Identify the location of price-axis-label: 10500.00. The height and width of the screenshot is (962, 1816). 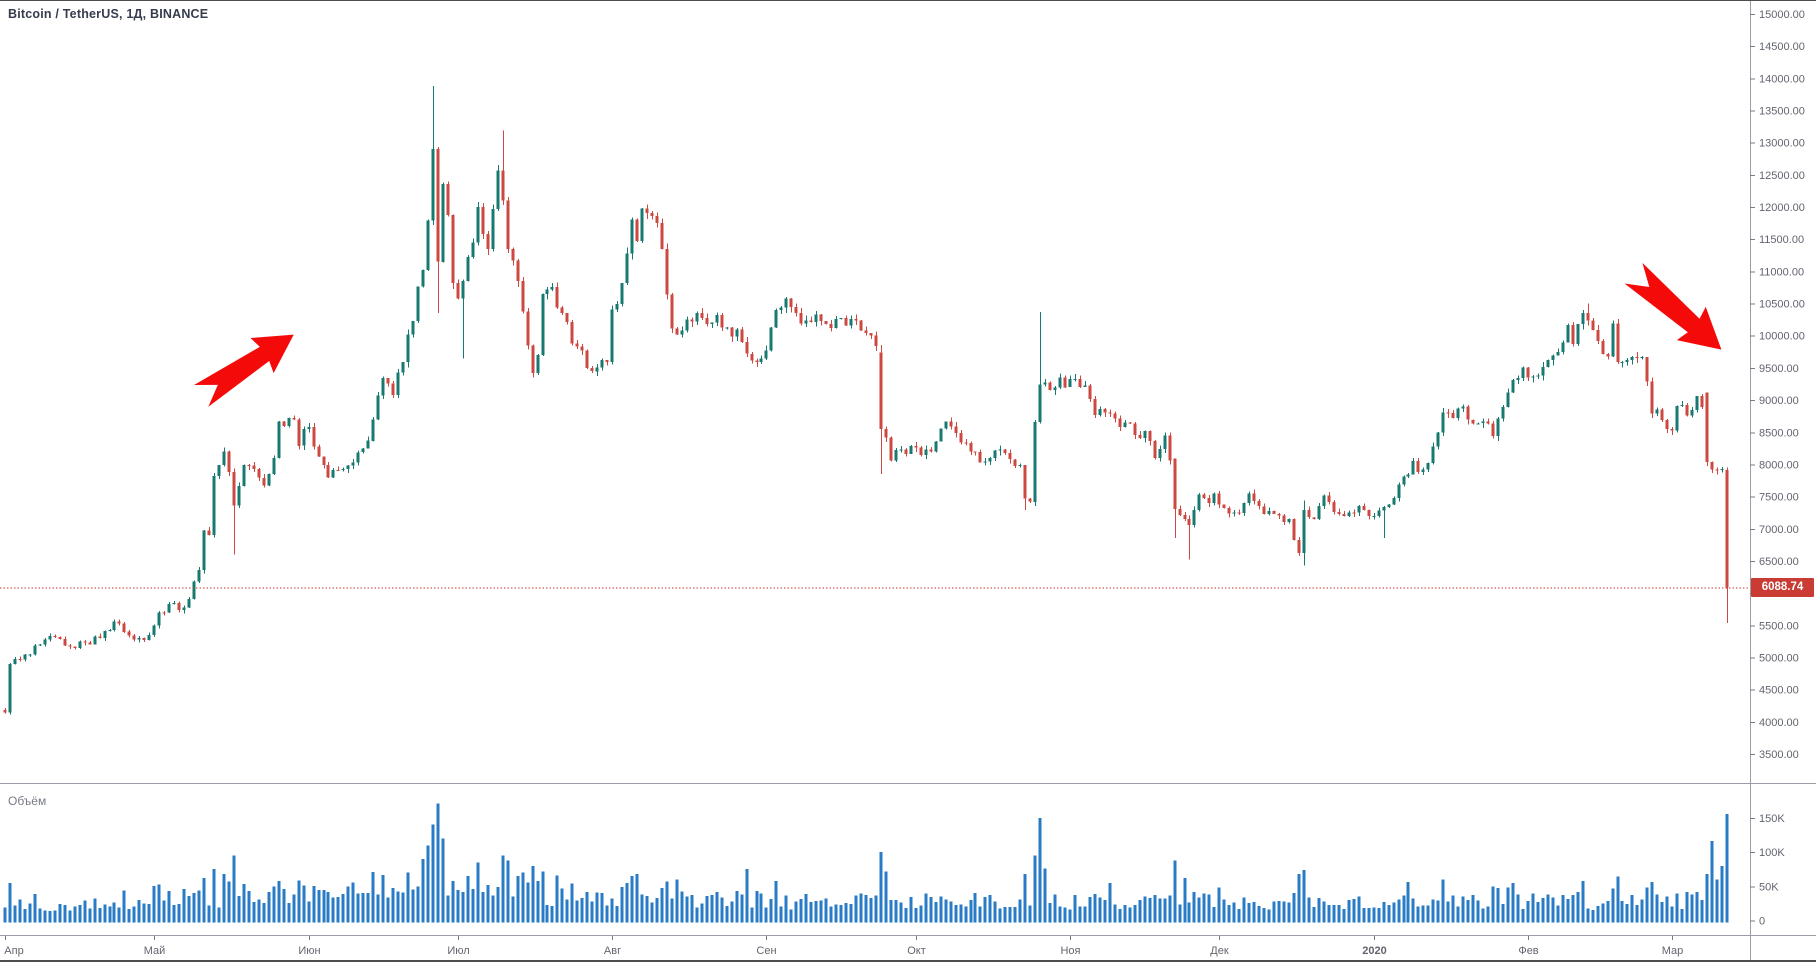
(1782, 305).